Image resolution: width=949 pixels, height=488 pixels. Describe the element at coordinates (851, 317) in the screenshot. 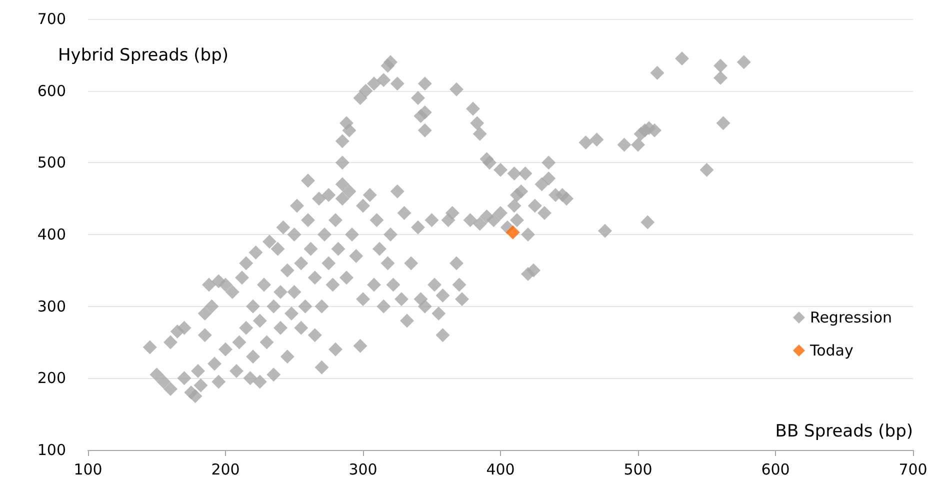

I see `legend-label: Regression` at that location.